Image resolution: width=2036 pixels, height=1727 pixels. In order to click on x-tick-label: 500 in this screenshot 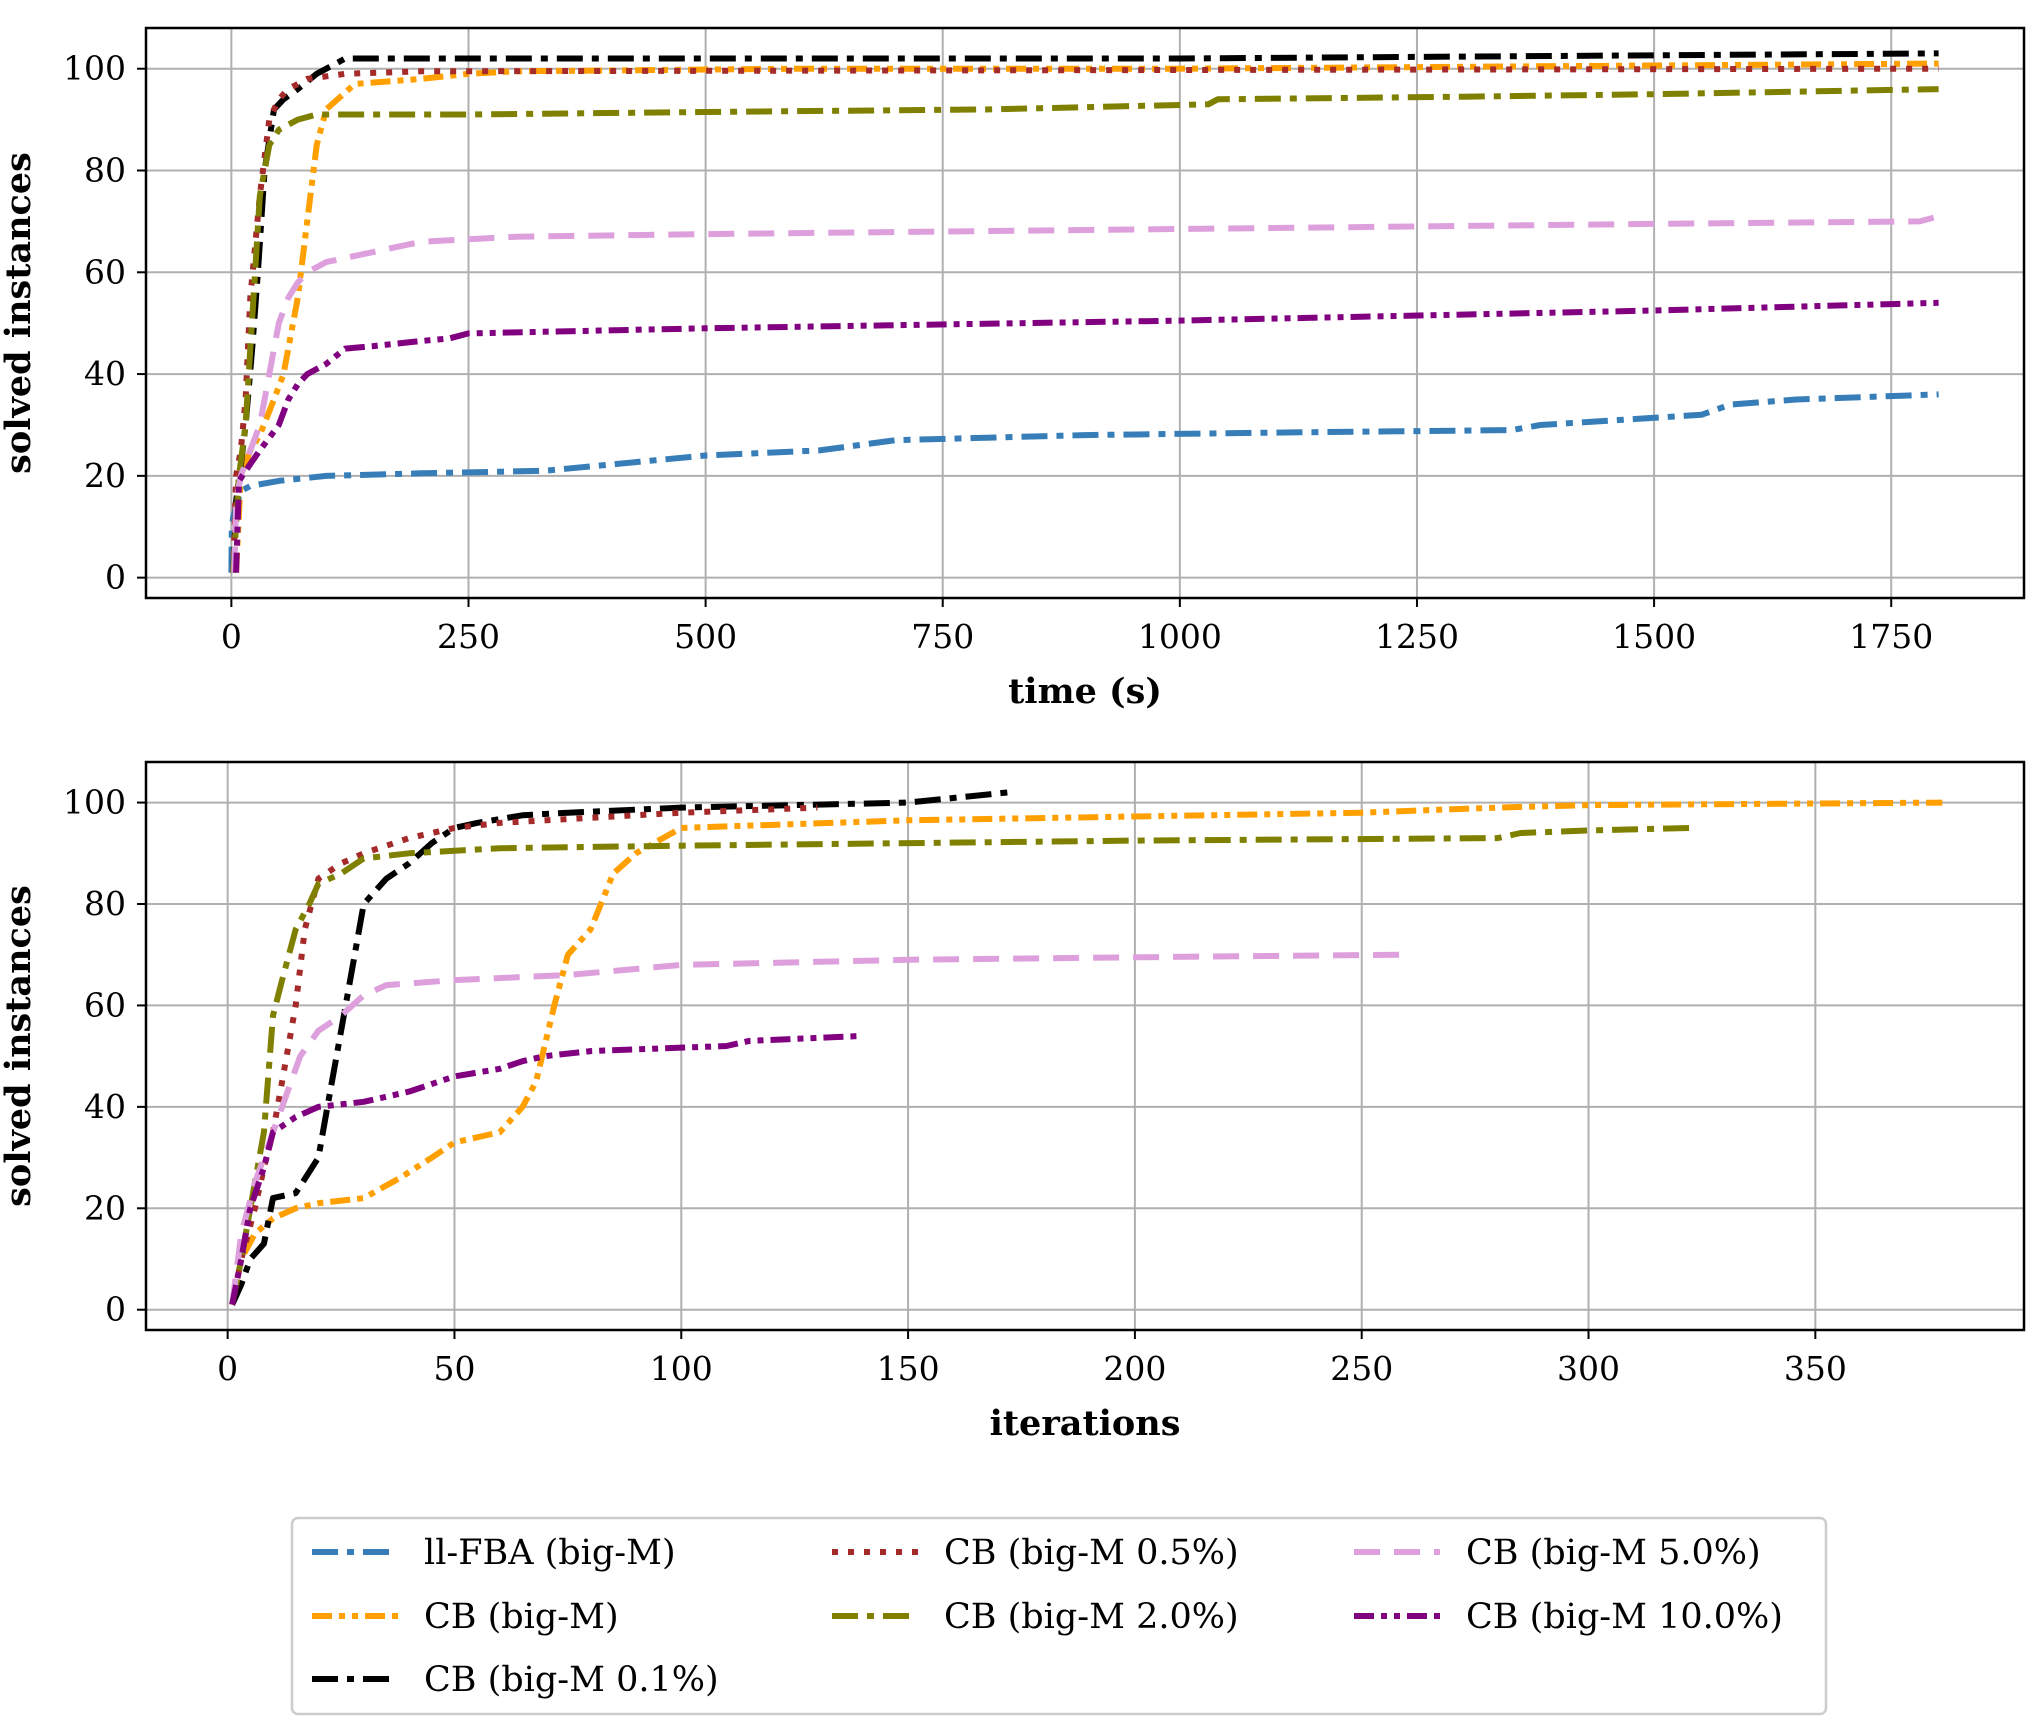, I will do `click(705, 636)`.